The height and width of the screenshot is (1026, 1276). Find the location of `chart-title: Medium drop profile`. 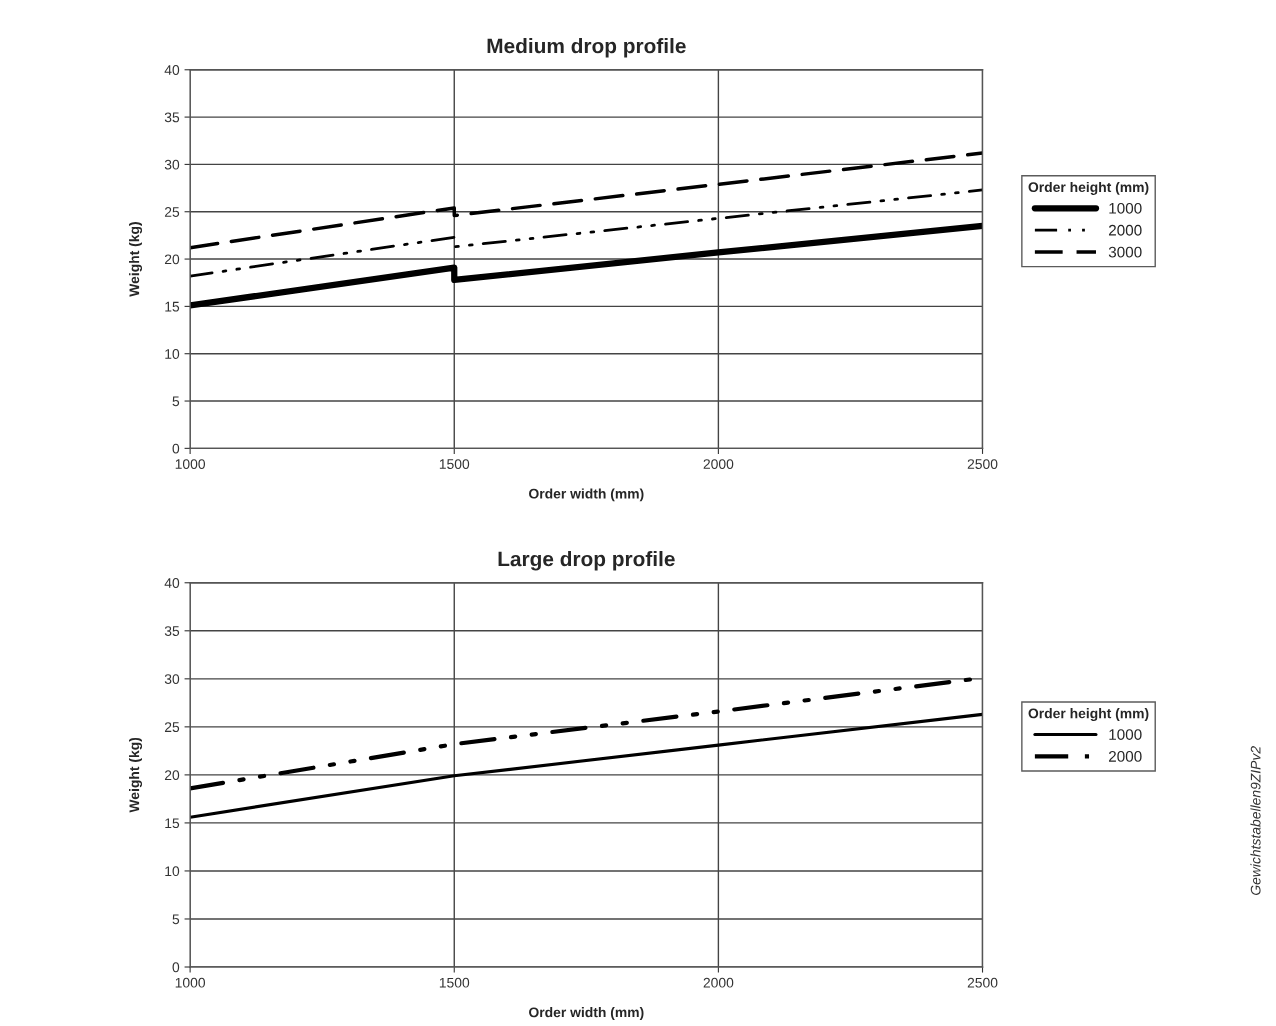

chart-title: Medium drop profile is located at coordinates (586, 48).